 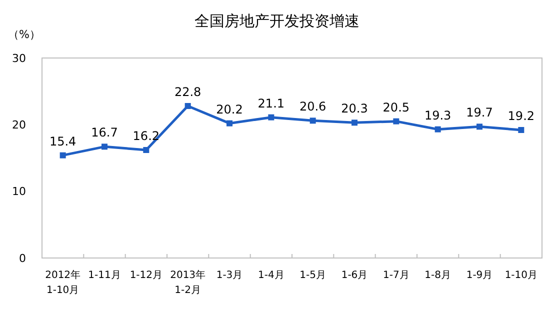 What do you see at coordinates (479, 275) in the screenshot?
I see `x-tick-label: 1-9月` at bounding box center [479, 275].